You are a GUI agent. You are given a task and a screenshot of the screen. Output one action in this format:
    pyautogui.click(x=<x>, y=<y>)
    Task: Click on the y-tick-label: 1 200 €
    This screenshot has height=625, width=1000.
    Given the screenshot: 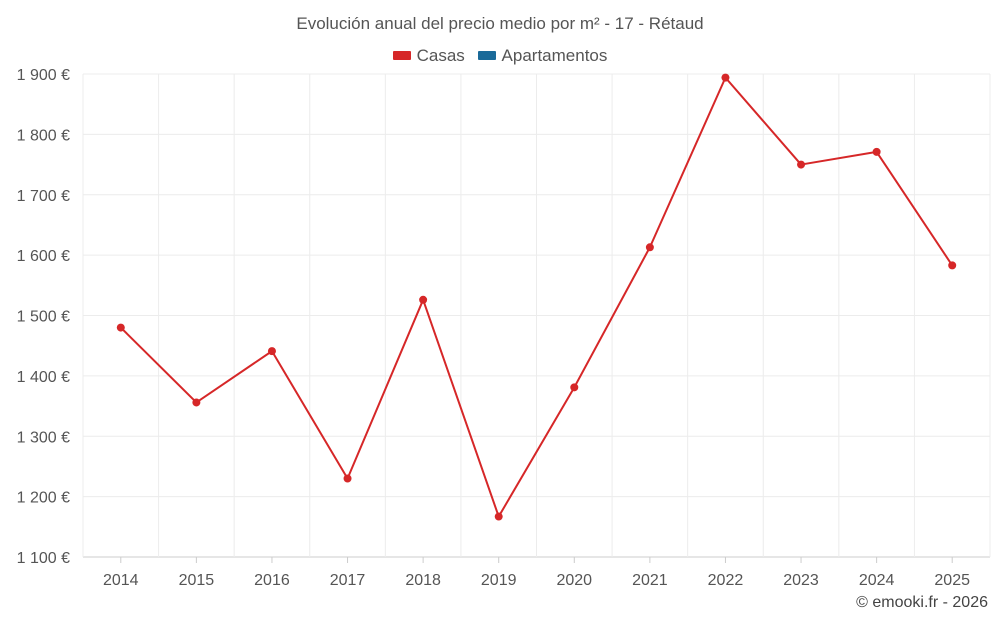 What is the action you would take?
    pyautogui.click(x=43, y=498)
    